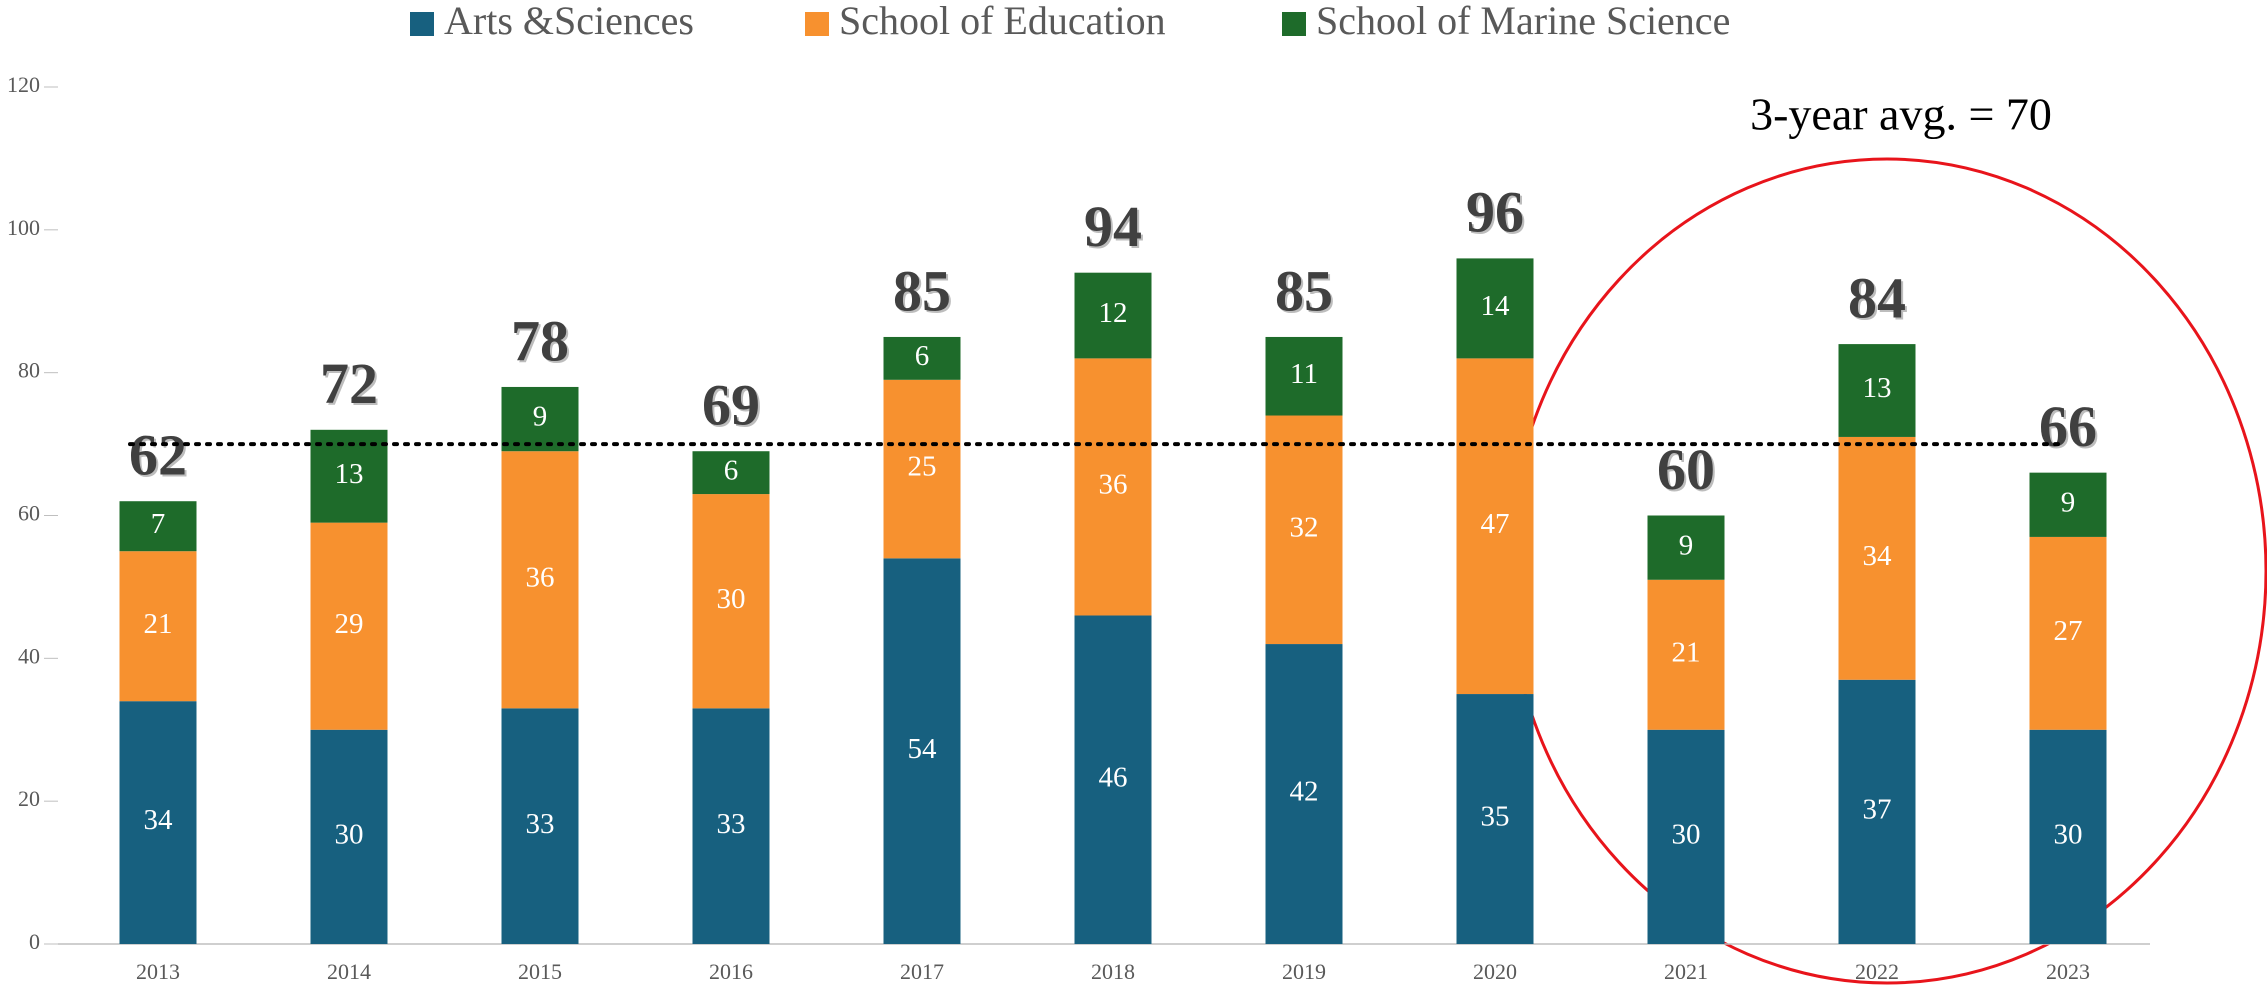 The width and height of the screenshot is (2267, 987). I want to click on x-tick-label: 2017, so click(922, 971).